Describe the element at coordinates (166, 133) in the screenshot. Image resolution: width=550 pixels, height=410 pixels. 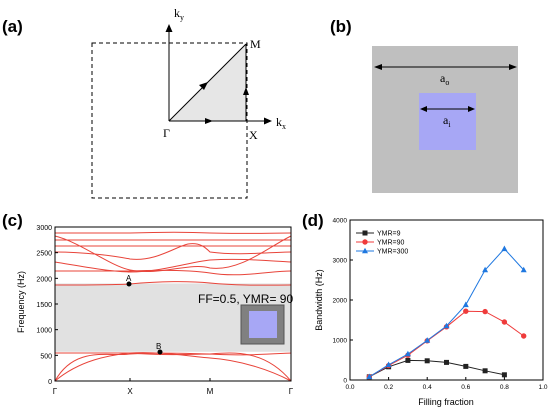
I see `gamma-point-label: Γ` at that location.